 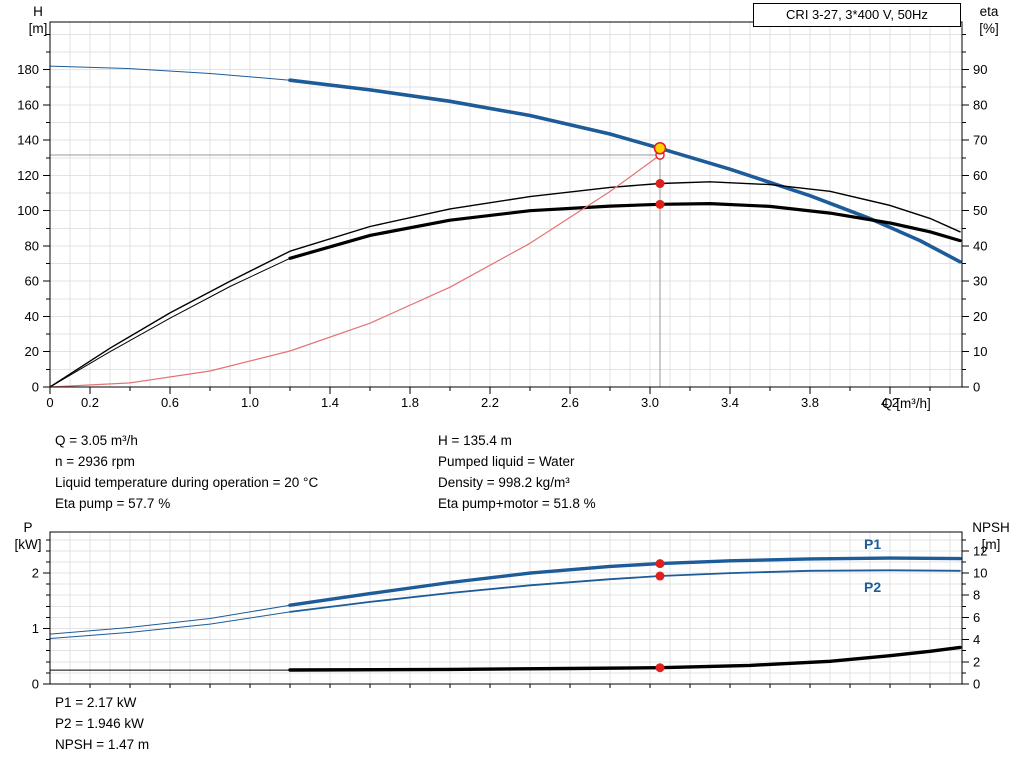 What do you see at coordinates (35, 628) in the screenshot?
I see `svg-text: 1` at bounding box center [35, 628].